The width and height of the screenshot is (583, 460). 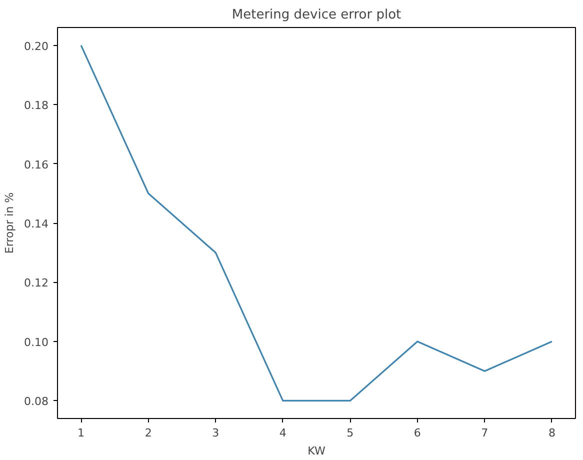 I want to click on y-axis-title: Erropr in %, so click(x=9, y=223).